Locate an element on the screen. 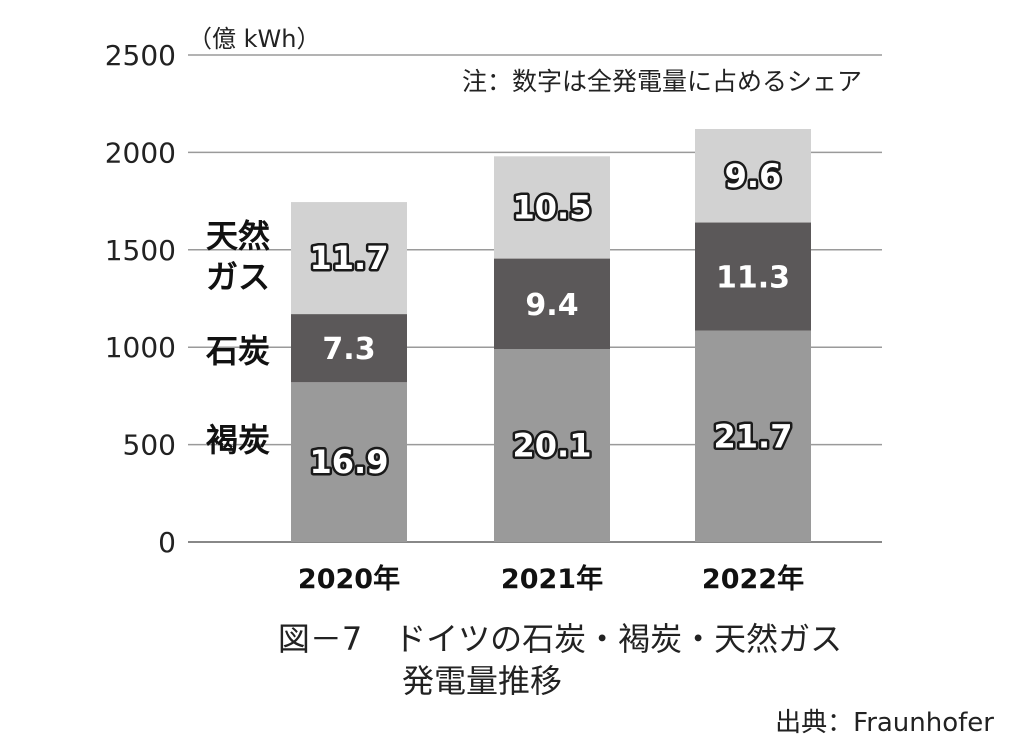  data-label: 9.6 is located at coordinates (753, 176).